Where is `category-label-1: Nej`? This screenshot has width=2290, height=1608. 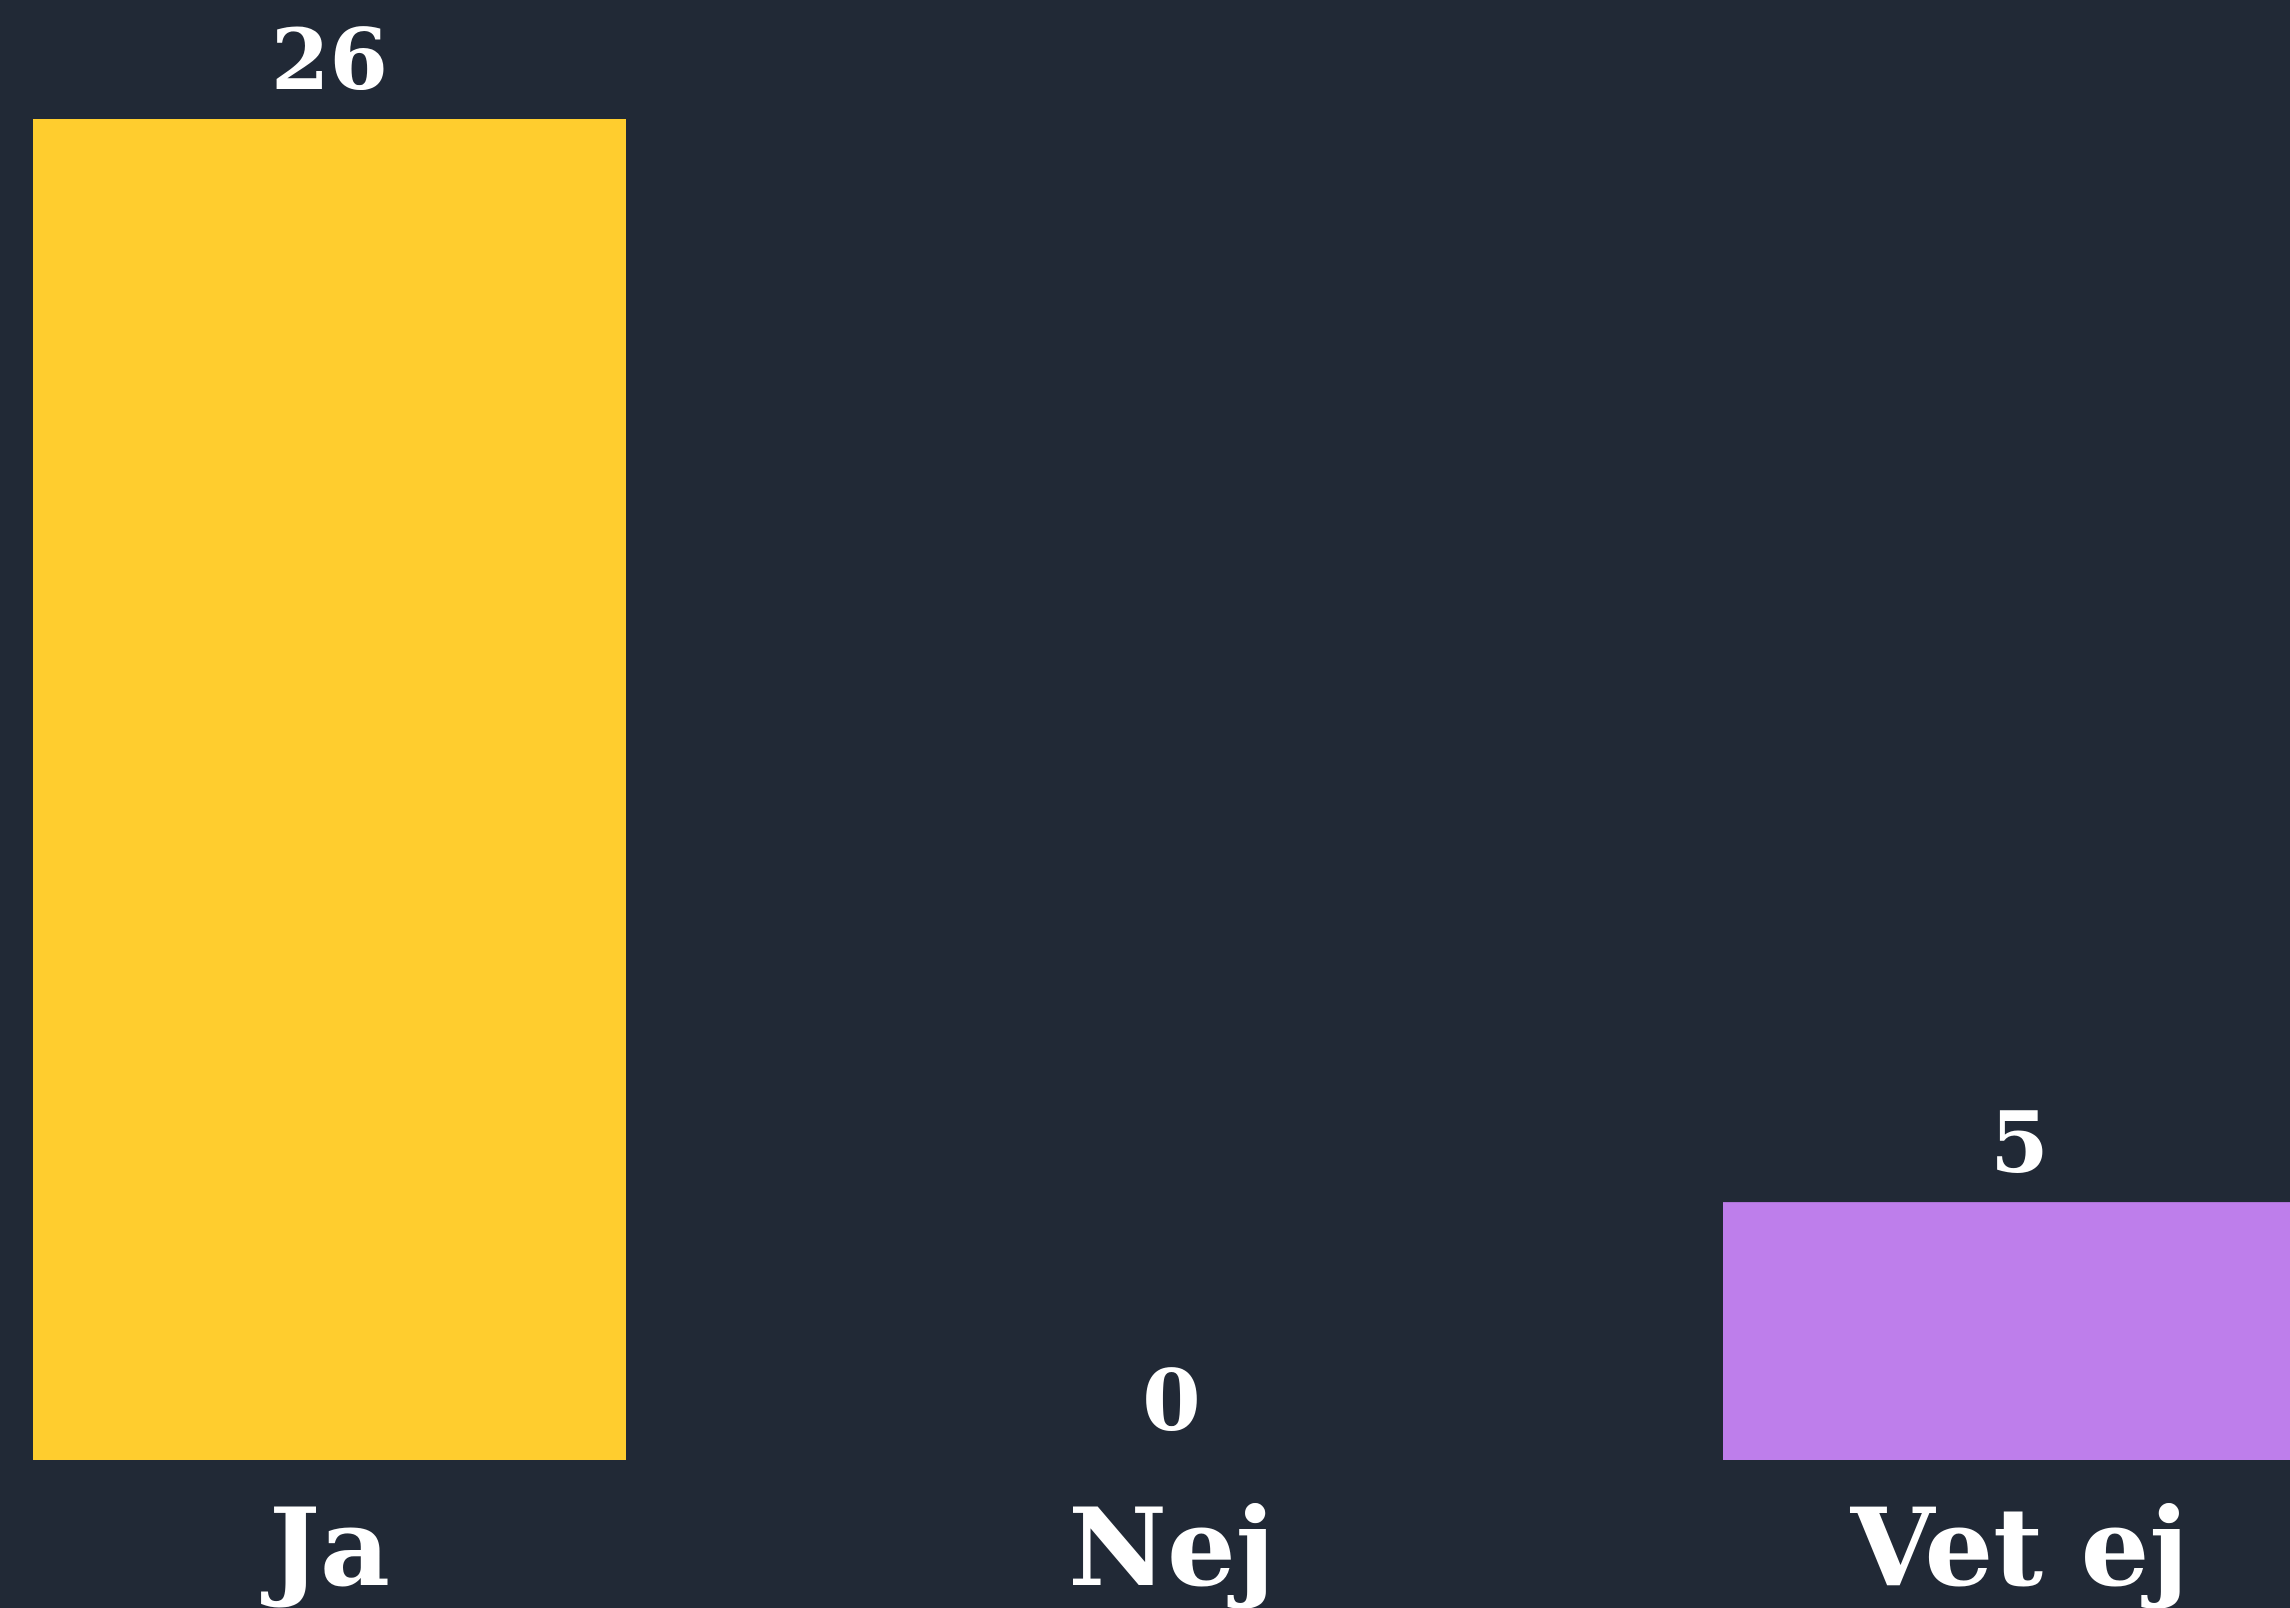 category-label-1: Nej is located at coordinates (1171, 1546).